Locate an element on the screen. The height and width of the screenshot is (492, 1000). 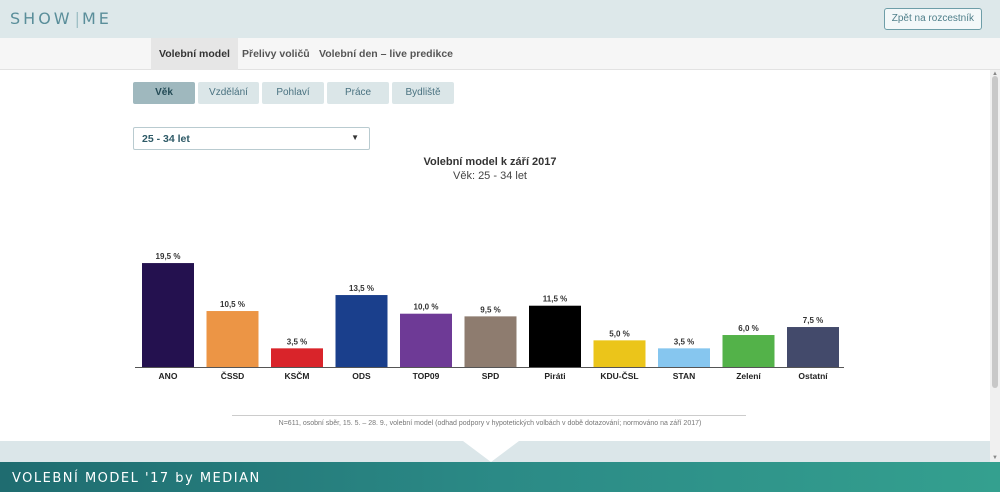
footnote-divider is located at coordinates (489, 415).